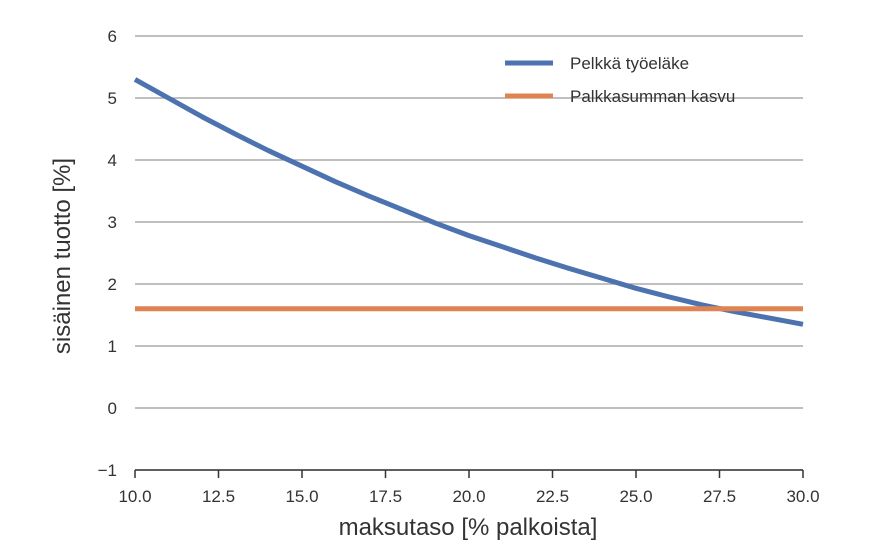 This screenshot has height=560, width=872. I want to click on y-tick-label: 4, so click(112, 160).